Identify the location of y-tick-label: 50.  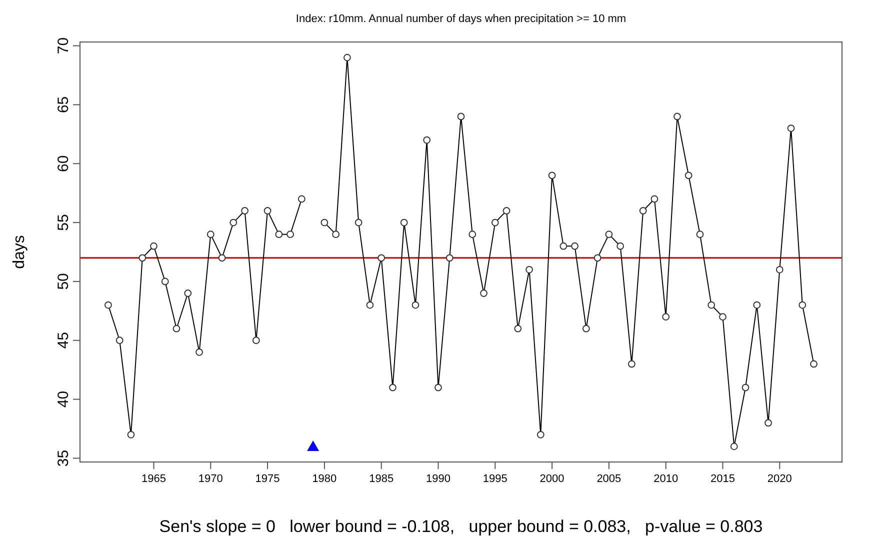
(63, 281).